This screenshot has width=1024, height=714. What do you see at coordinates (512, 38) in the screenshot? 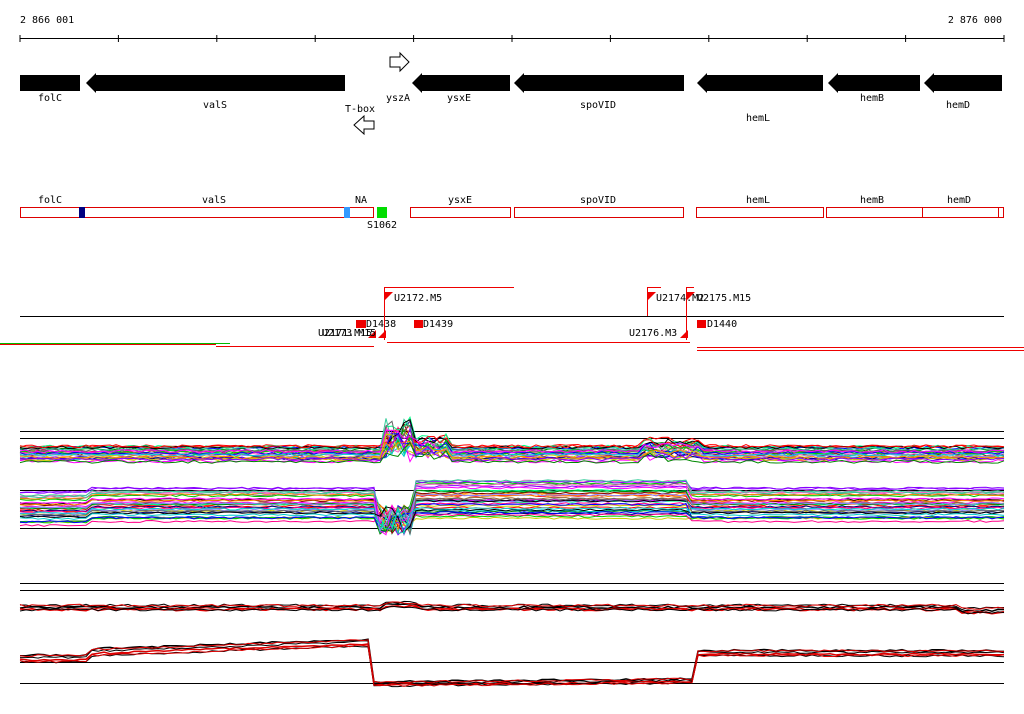
I see `ruler-ticks` at bounding box center [512, 38].